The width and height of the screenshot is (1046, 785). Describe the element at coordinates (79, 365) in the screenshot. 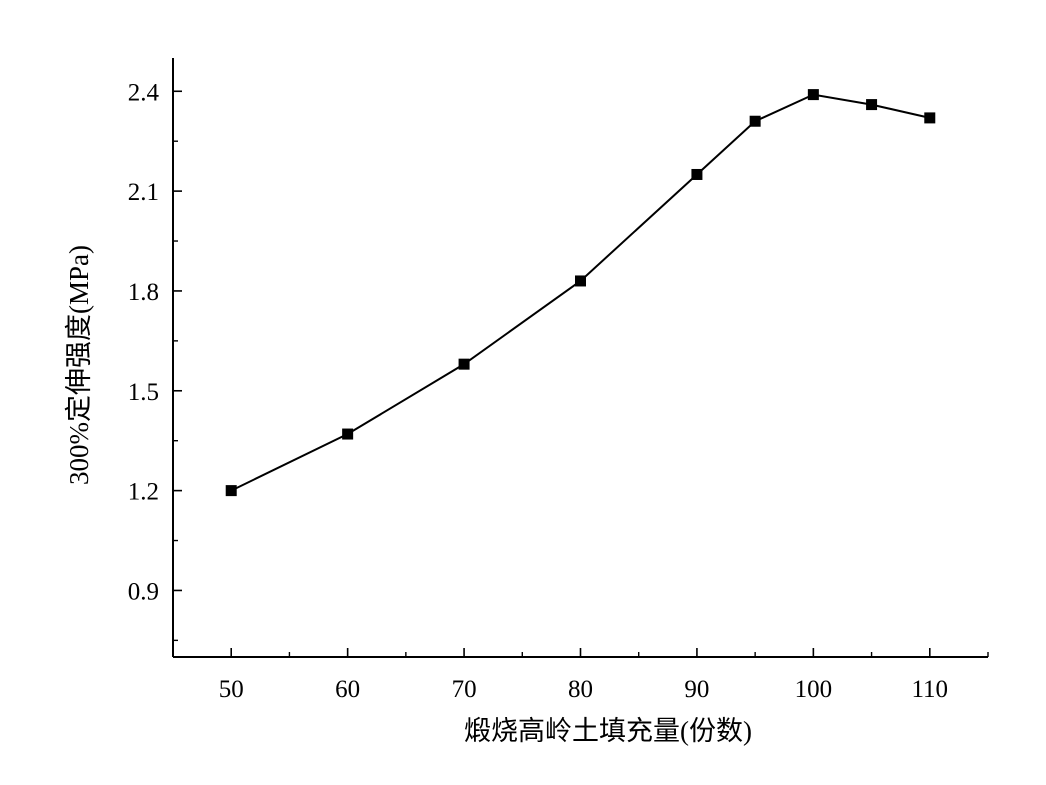

I see `y-axis-title: 300%定伸强度(MPa)` at that location.